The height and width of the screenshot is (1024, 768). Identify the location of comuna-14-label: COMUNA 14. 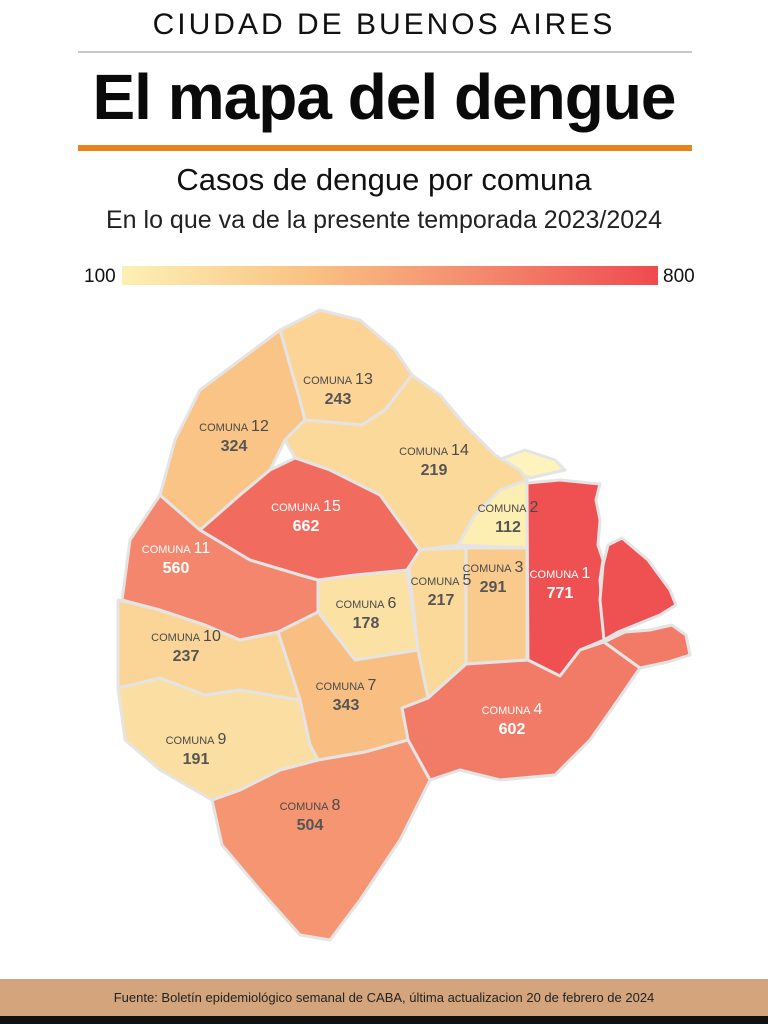
(434, 450).